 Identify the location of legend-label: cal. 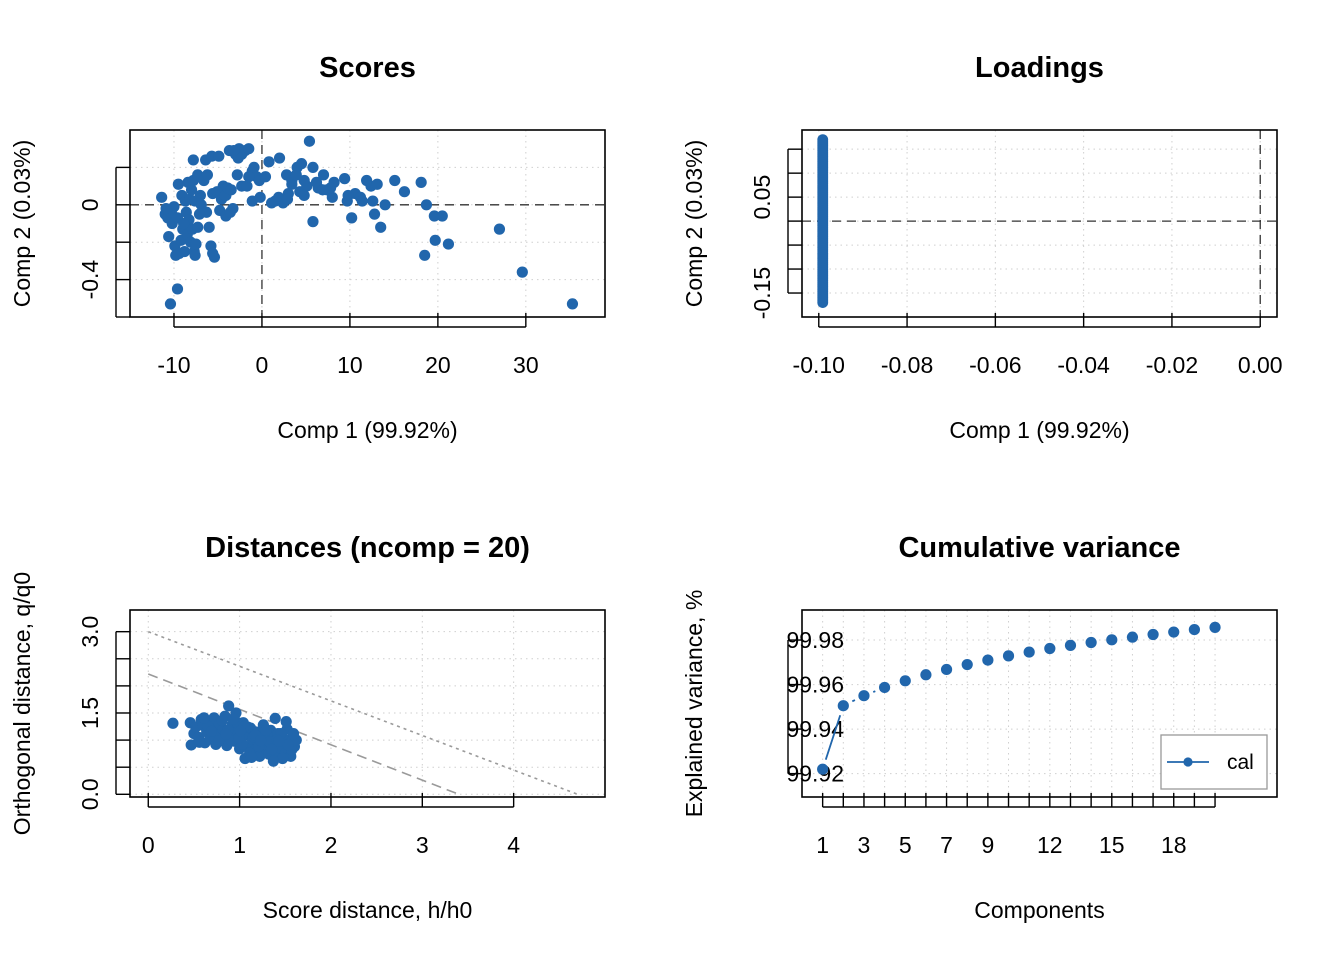
(1240, 762).